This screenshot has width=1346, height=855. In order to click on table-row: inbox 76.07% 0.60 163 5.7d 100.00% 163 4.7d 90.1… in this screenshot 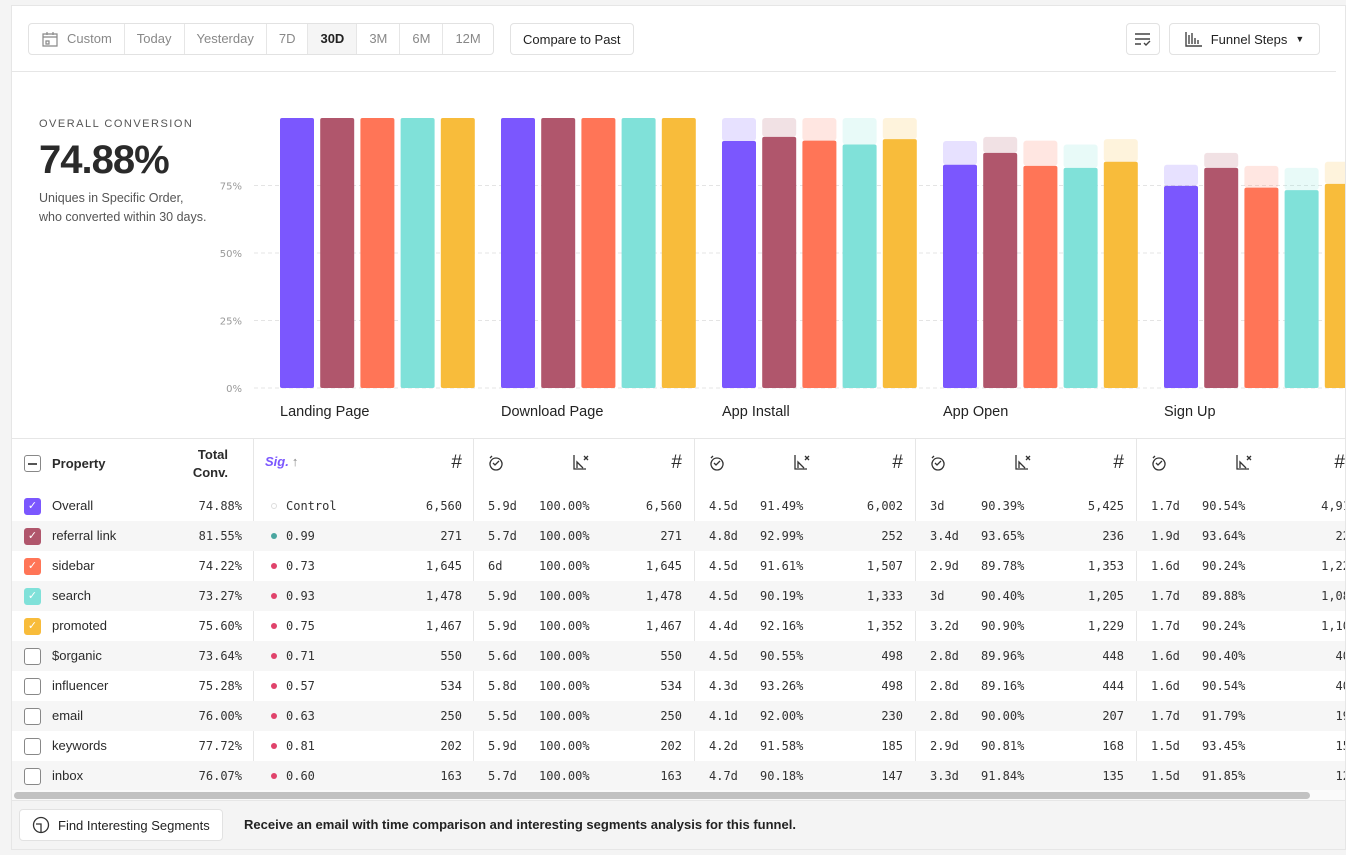, I will do `click(678, 775)`.